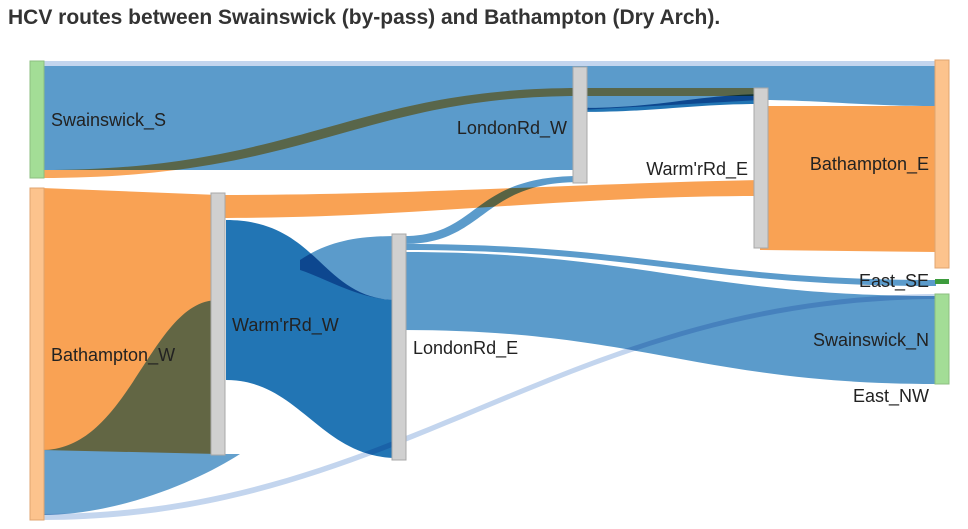 This screenshot has width=968, height=529. What do you see at coordinates (580, 125) in the screenshot?
I see `node-londonrd-w` at bounding box center [580, 125].